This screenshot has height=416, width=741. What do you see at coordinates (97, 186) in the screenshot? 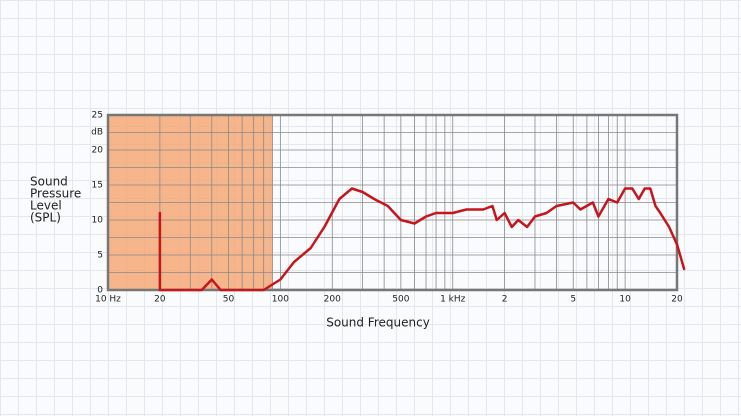
I see `y-tick-label: 15` at bounding box center [97, 186].